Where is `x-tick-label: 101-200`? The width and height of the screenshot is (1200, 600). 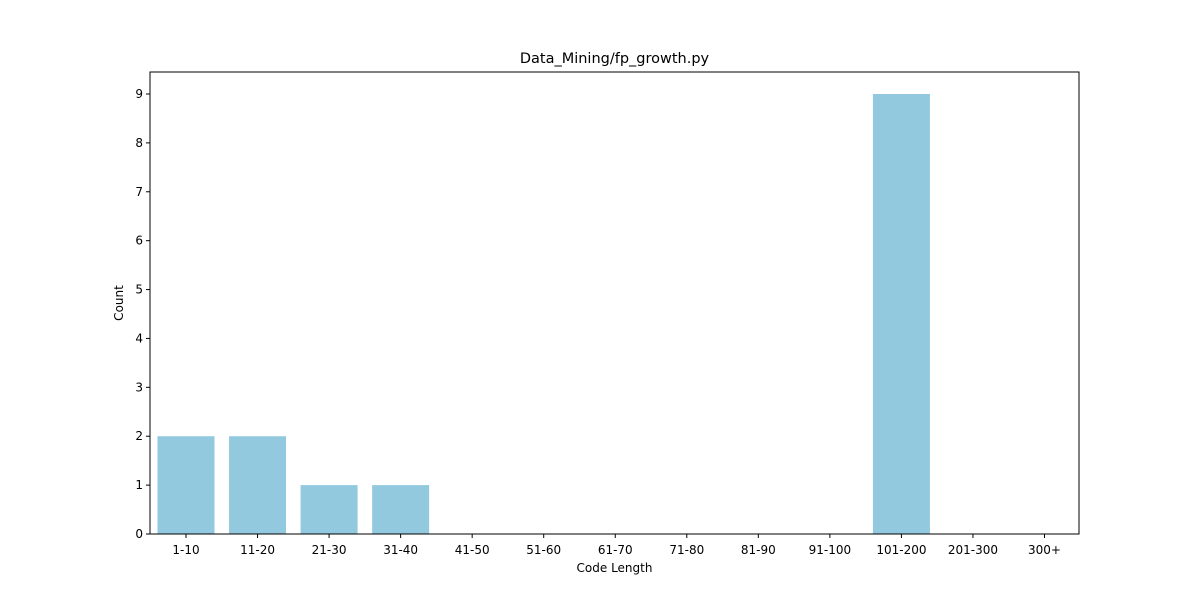
x-tick-label: 101-200 is located at coordinates (901, 550).